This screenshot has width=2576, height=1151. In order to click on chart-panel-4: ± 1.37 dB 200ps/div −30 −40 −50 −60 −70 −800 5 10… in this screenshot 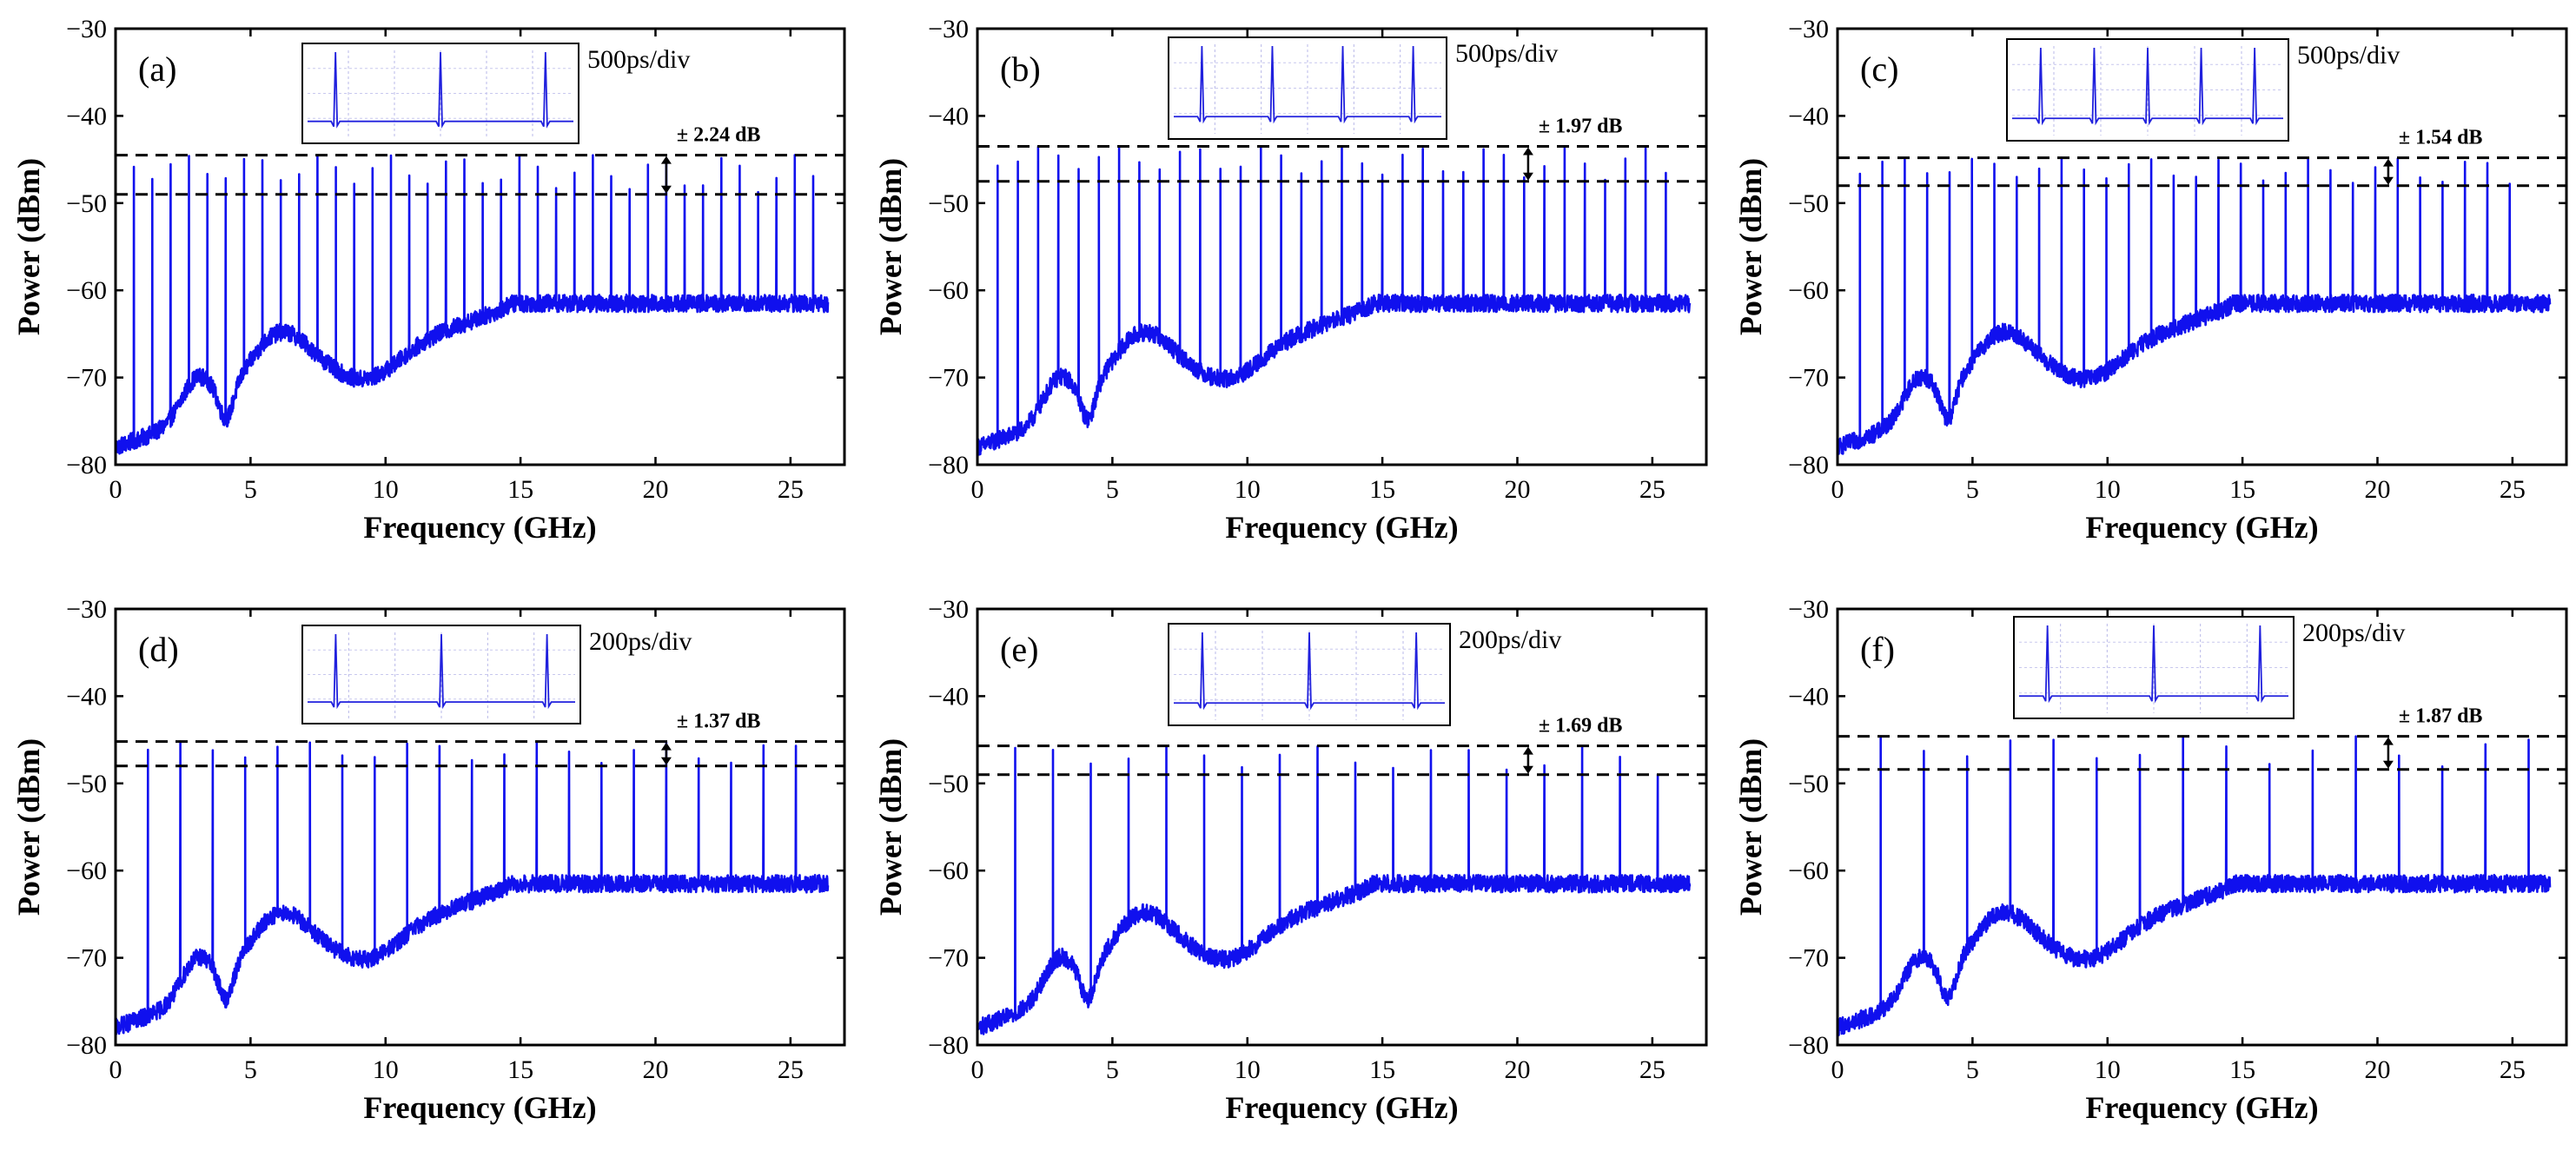, I will do `click(428, 860)`.